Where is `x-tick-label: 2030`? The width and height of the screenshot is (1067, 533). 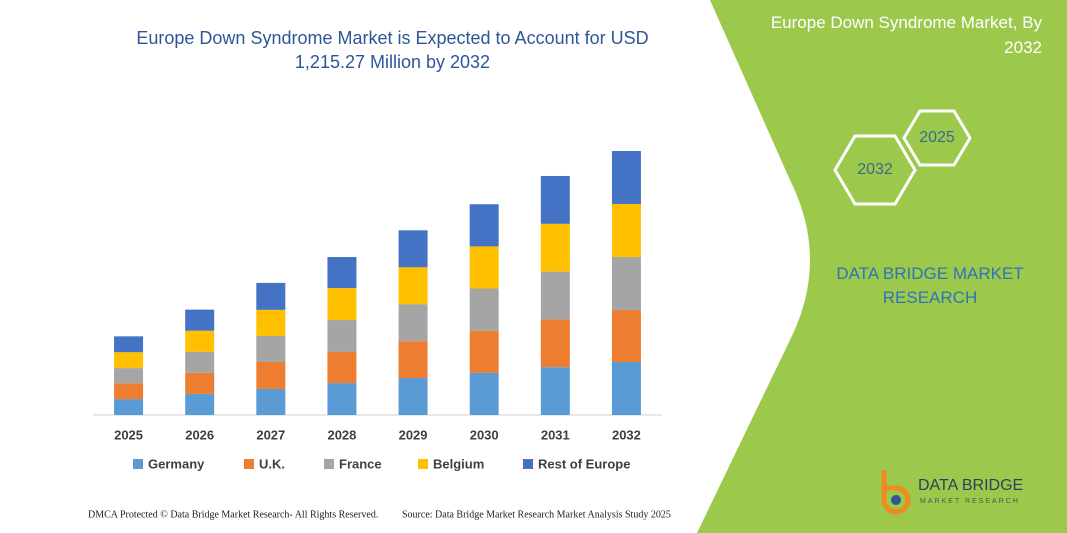 x-tick-label: 2030 is located at coordinates (484, 434).